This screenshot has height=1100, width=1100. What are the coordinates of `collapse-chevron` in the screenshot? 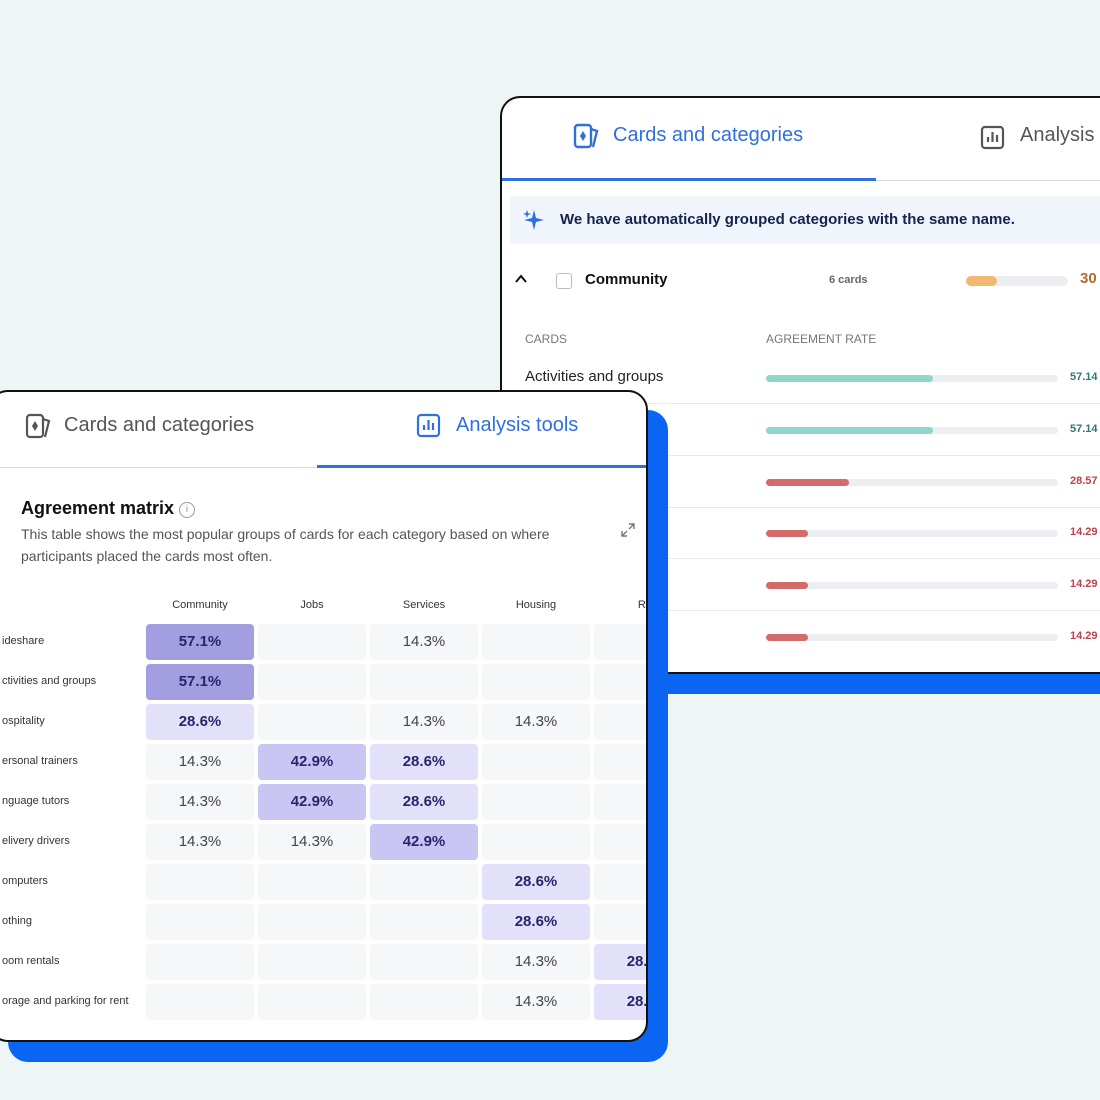 It's located at (521, 279).